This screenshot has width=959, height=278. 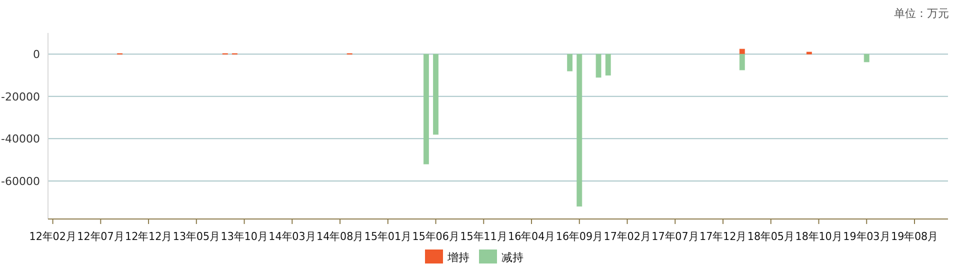 I want to click on x-tick-label: 13年10月, so click(x=245, y=236).